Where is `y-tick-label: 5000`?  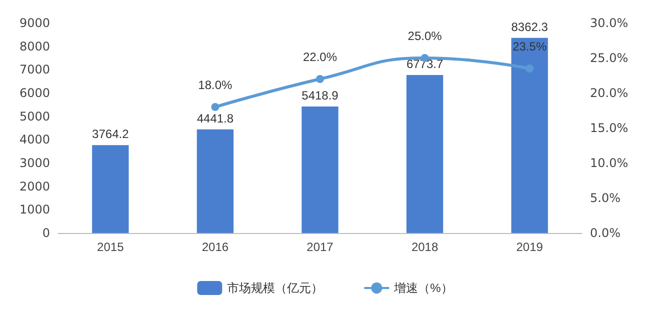 y-tick-label: 5000 is located at coordinates (34, 116).